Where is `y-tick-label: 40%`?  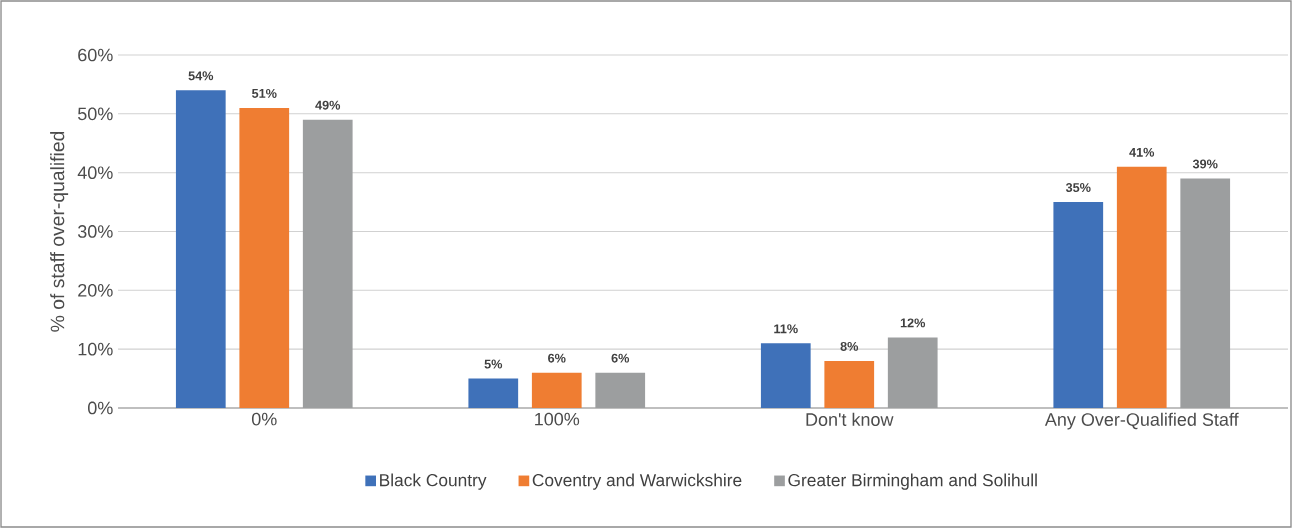
y-tick-label: 40% is located at coordinates (95, 173).